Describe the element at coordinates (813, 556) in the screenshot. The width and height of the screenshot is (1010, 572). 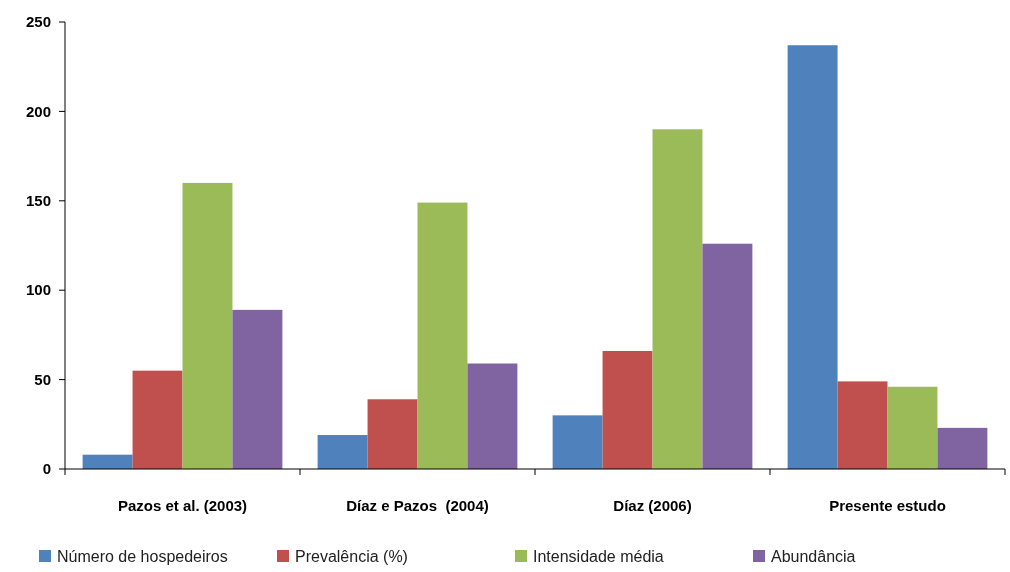
I see `legend-label: Abundância` at that location.